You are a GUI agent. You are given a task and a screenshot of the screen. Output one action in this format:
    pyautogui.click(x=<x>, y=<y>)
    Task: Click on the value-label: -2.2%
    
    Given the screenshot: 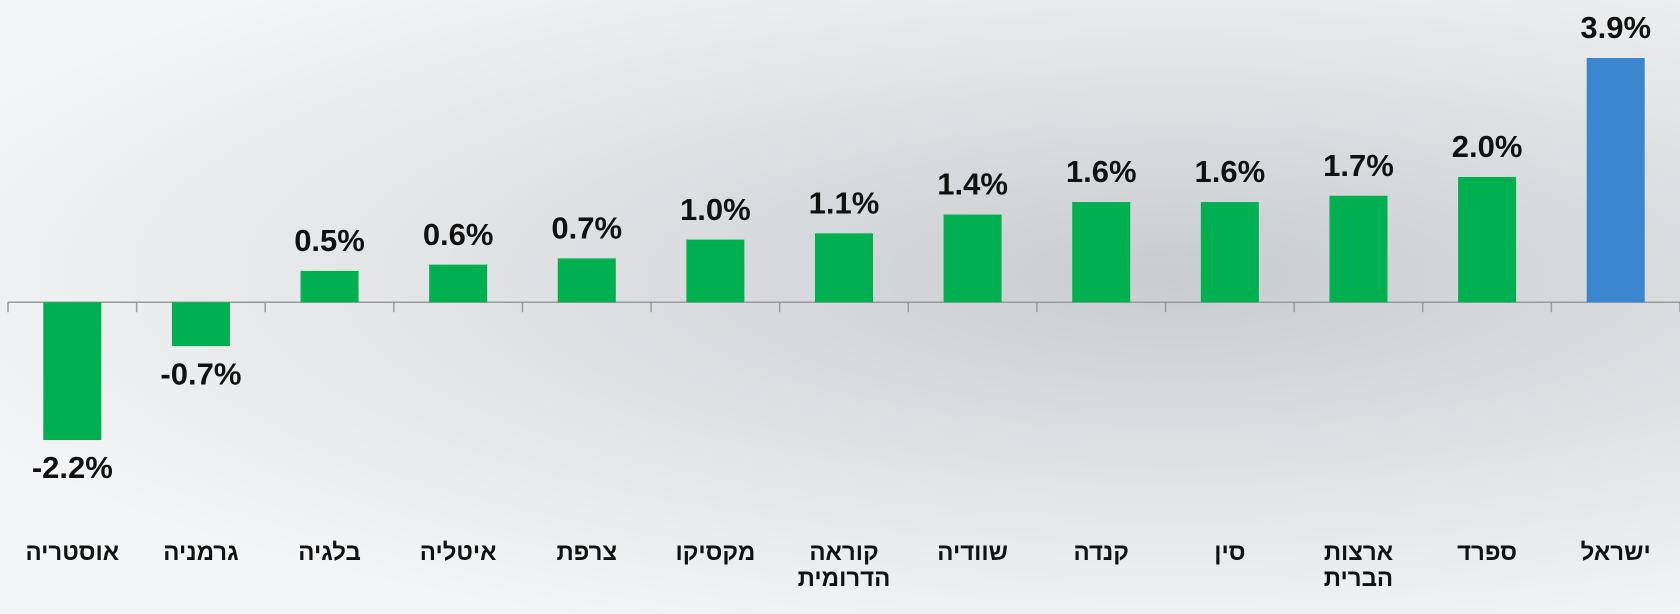 What is the action you would take?
    pyautogui.click(x=72, y=467)
    